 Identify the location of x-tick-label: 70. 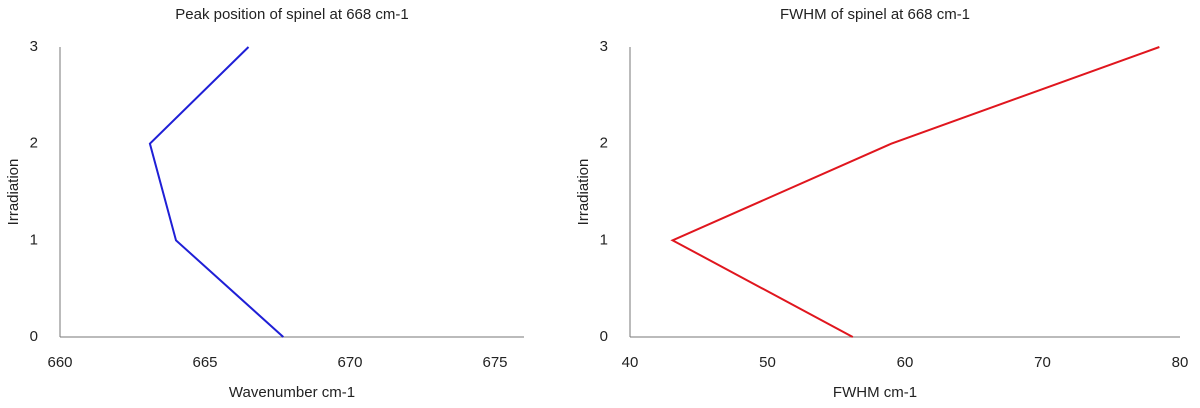
(1042, 362).